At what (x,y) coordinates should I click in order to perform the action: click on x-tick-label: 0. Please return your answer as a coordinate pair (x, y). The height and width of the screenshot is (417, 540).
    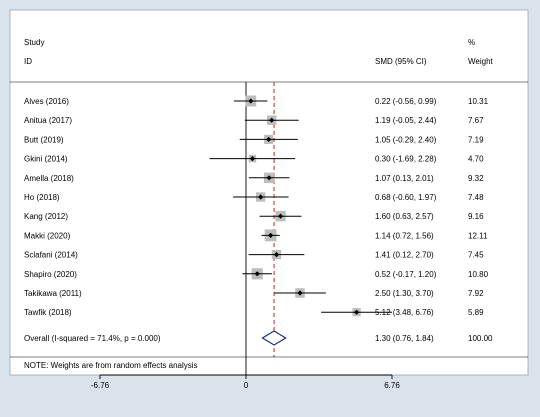
    Looking at the image, I should click on (246, 385).